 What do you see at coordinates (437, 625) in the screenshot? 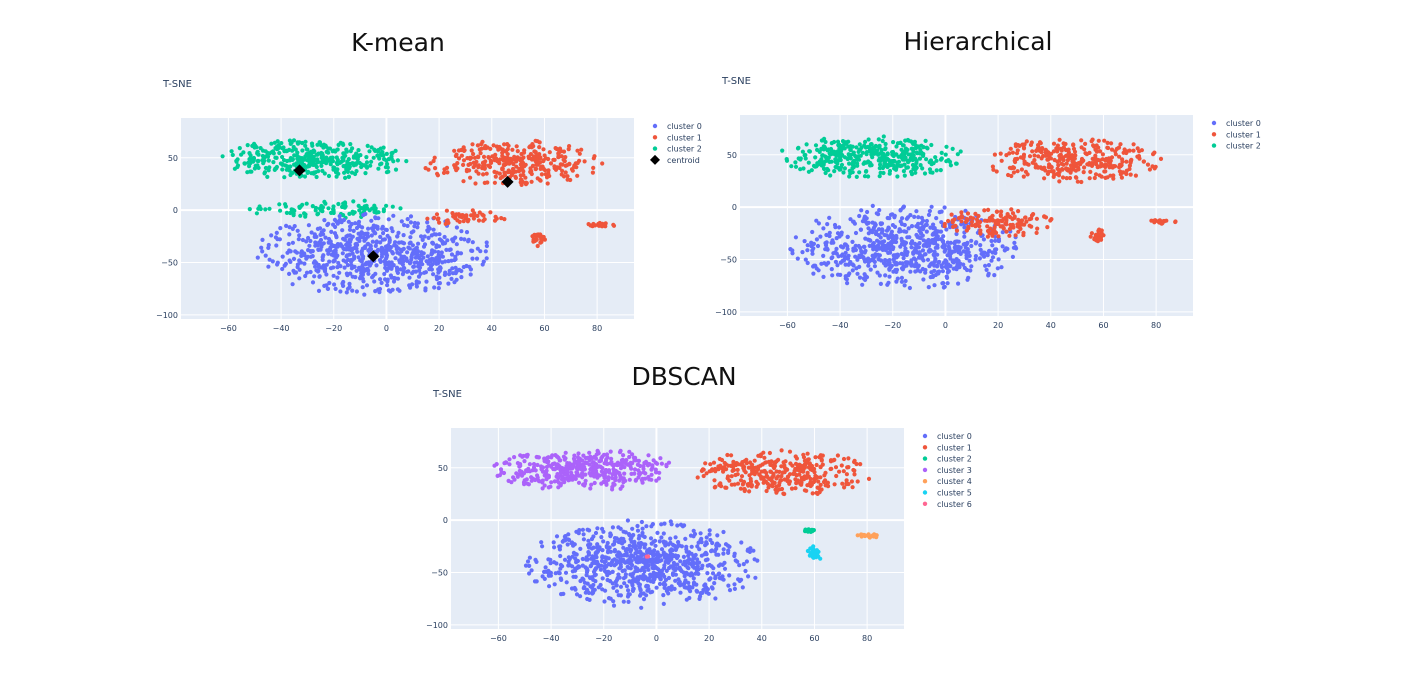
I see `y-tick-label: −100` at bounding box center [437, 625].